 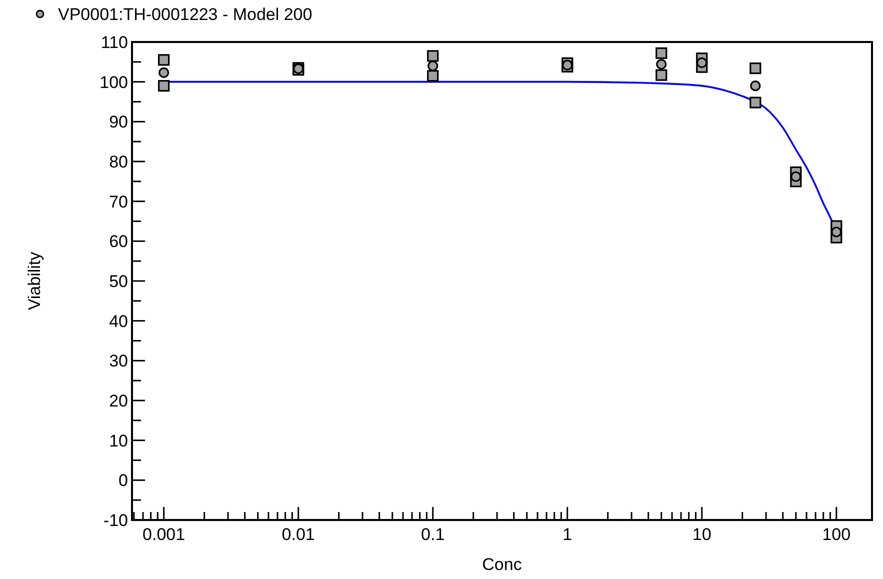 I want to click on y-tick-label: 10, so click(x=118, y=440).